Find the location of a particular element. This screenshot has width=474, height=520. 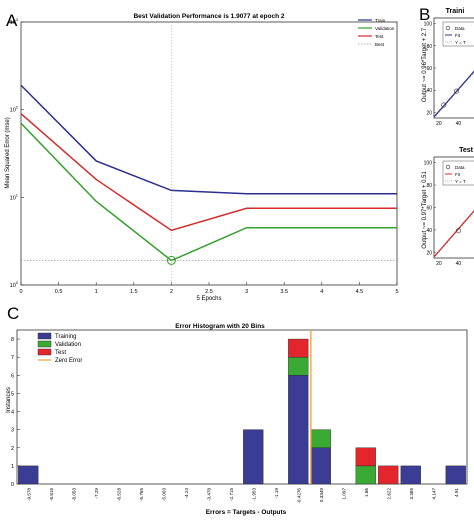

training-y-tick-label: 80 is located at coordinates (429, 47).